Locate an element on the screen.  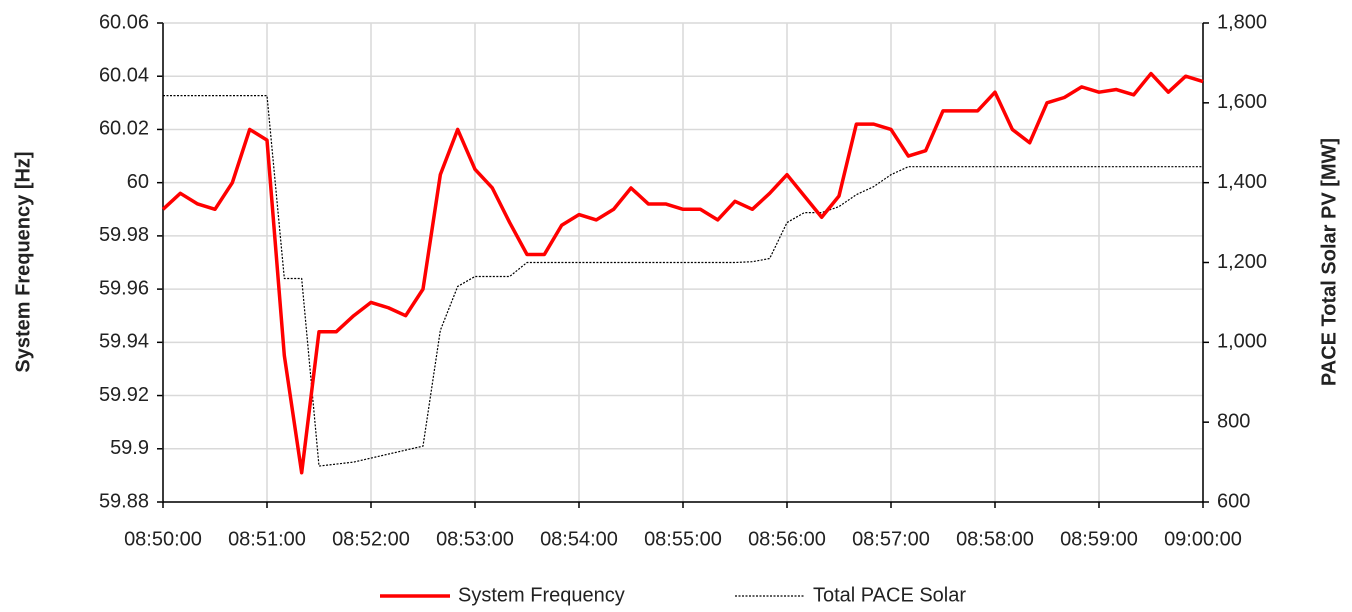
y-tick-label: 60 is located at coordinates (138, 182).